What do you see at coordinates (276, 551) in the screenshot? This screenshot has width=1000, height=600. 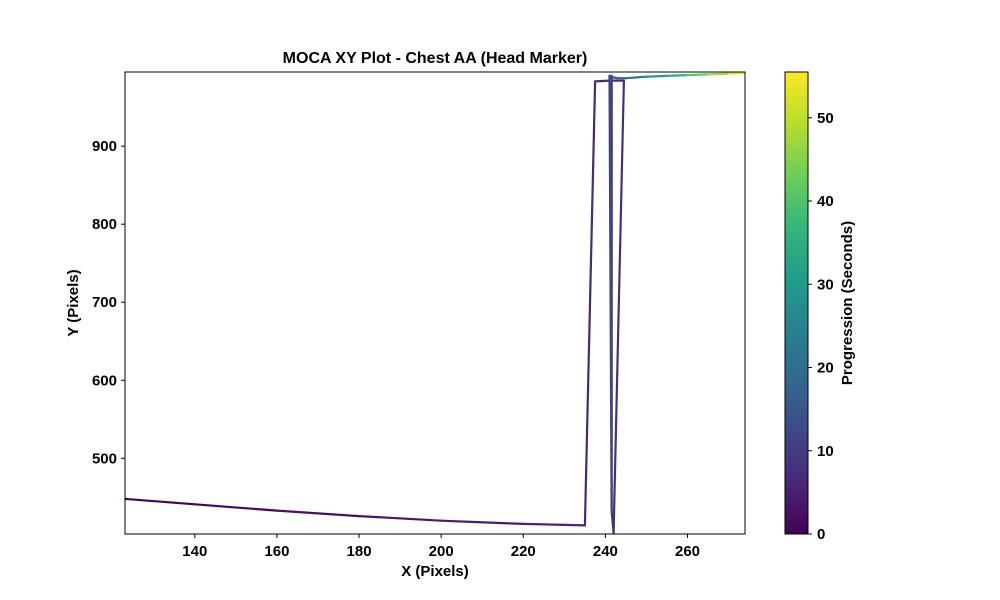 I see `x-tick-label: 160` at bounding box center [276, 551].